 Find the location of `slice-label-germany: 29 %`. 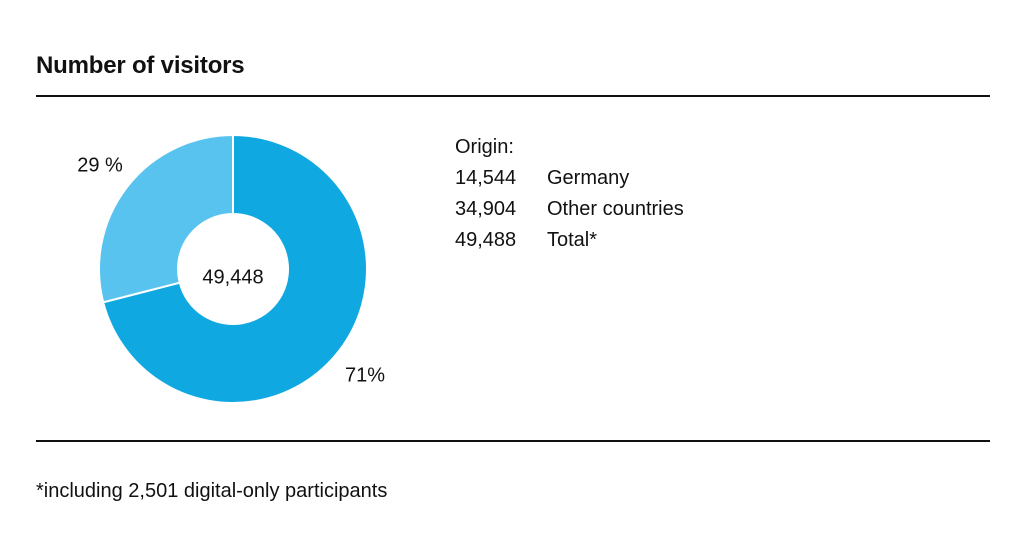

slice-label-germany: 29 % is located at coordinates (100, 165).